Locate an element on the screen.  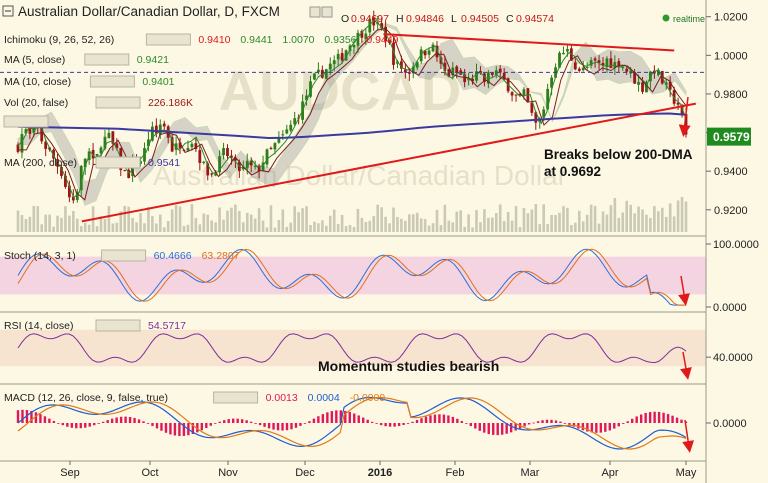
indicator-legend-buttons is located at coordinates (124, 255).